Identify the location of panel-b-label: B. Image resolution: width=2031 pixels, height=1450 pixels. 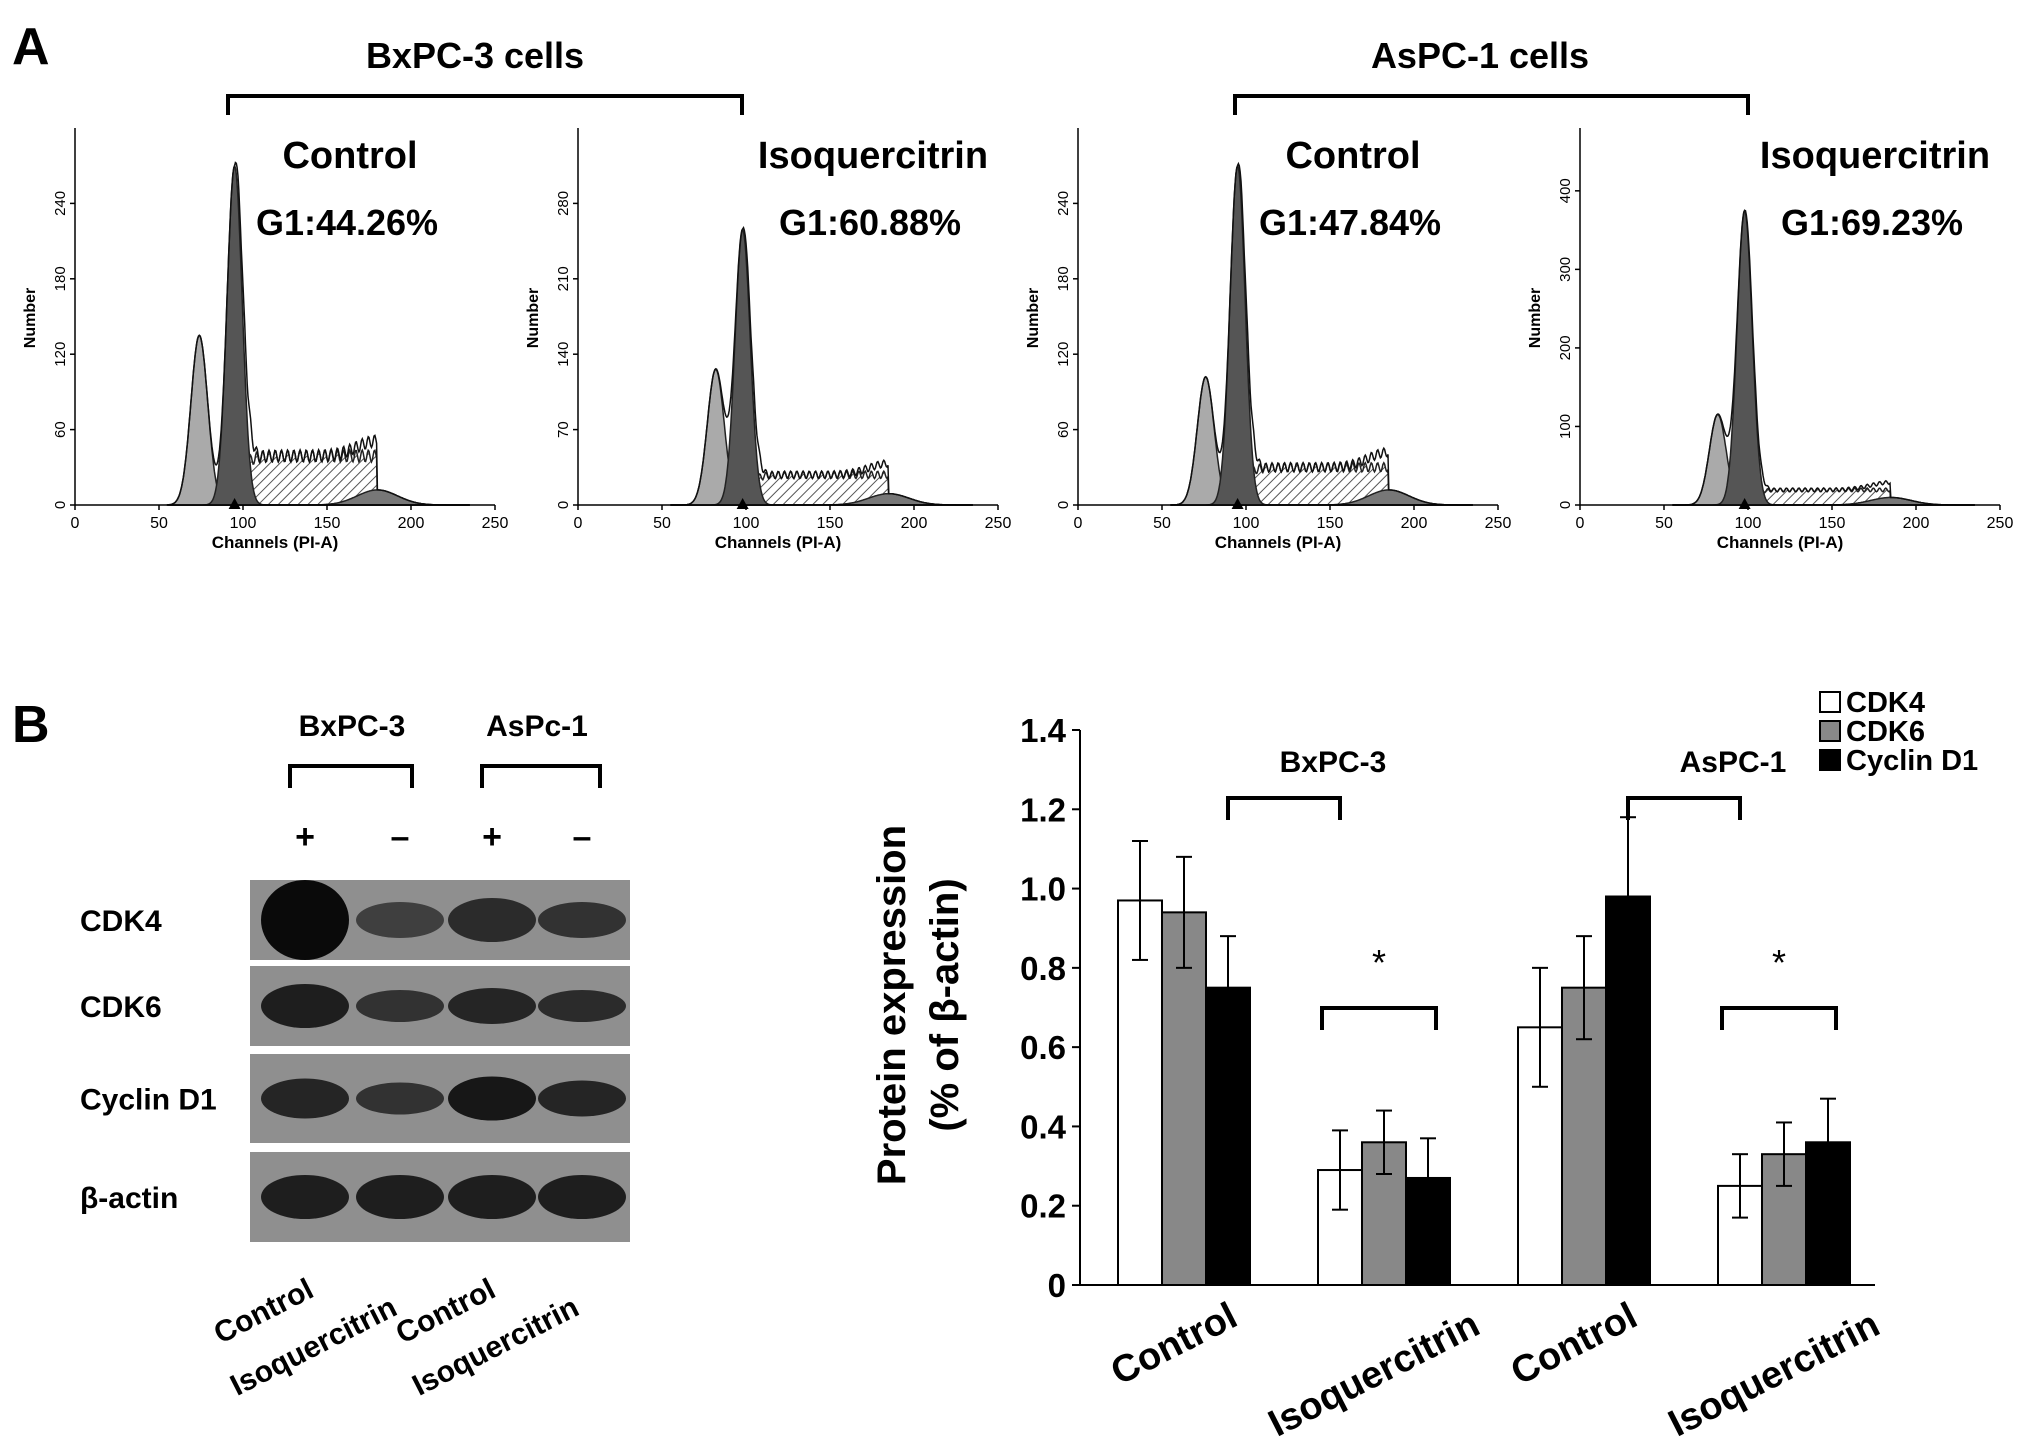
(31, 725).